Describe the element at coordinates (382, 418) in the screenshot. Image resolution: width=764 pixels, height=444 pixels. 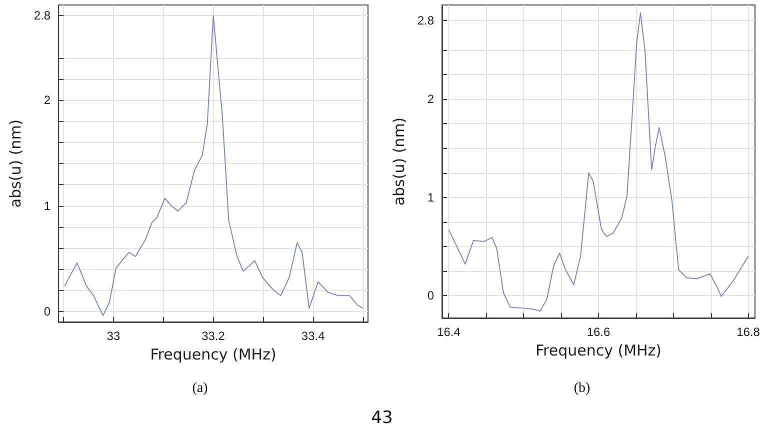
I see `text: 43` at that location.